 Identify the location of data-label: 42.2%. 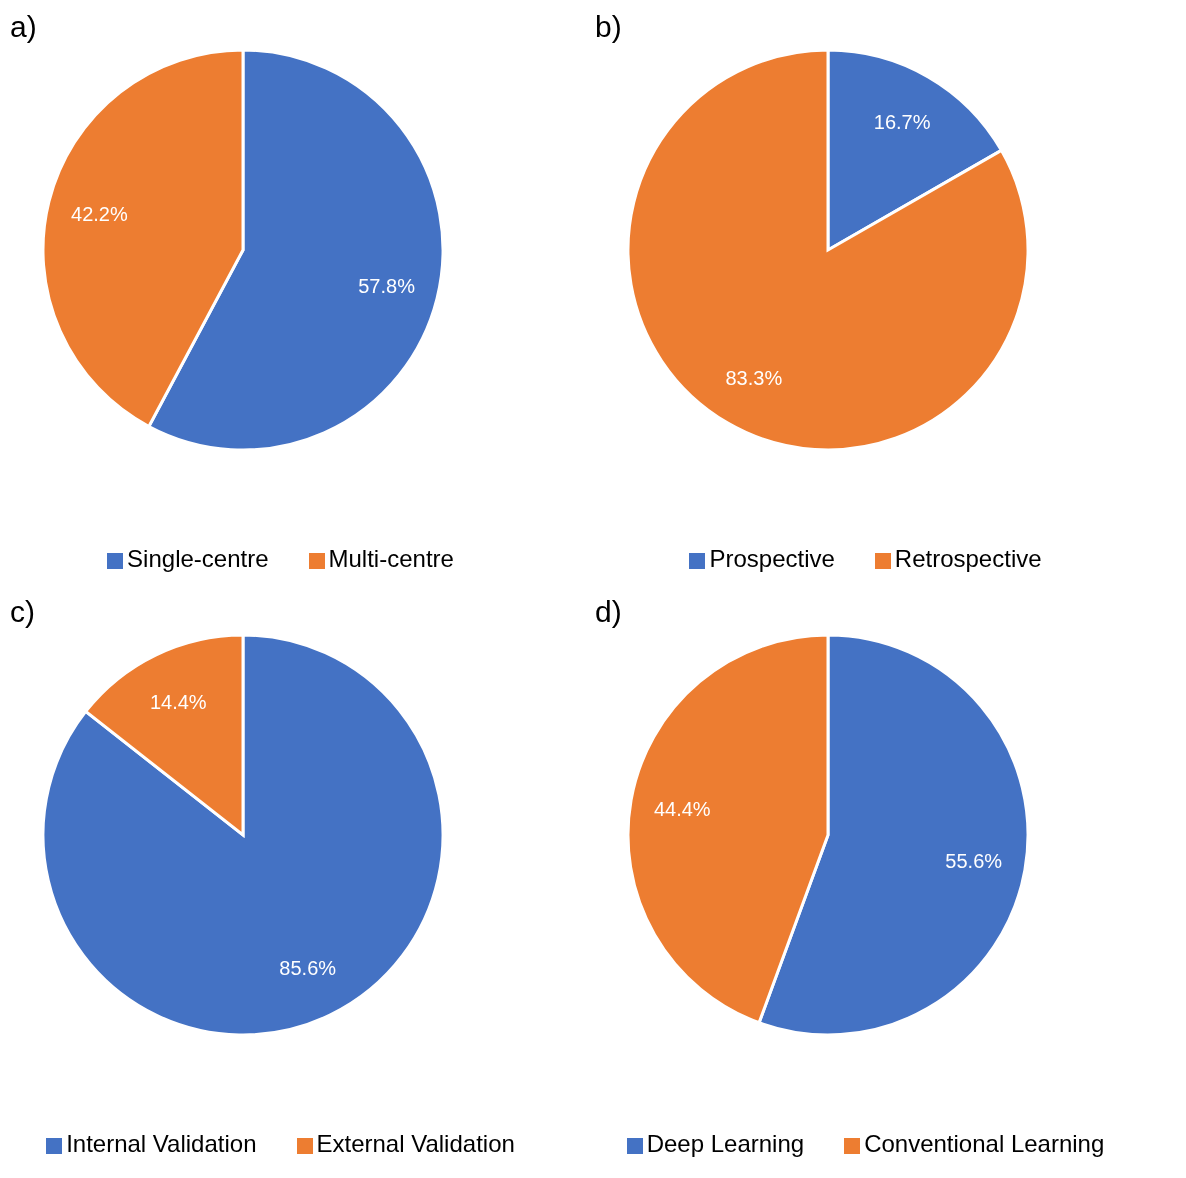
(99, 214).